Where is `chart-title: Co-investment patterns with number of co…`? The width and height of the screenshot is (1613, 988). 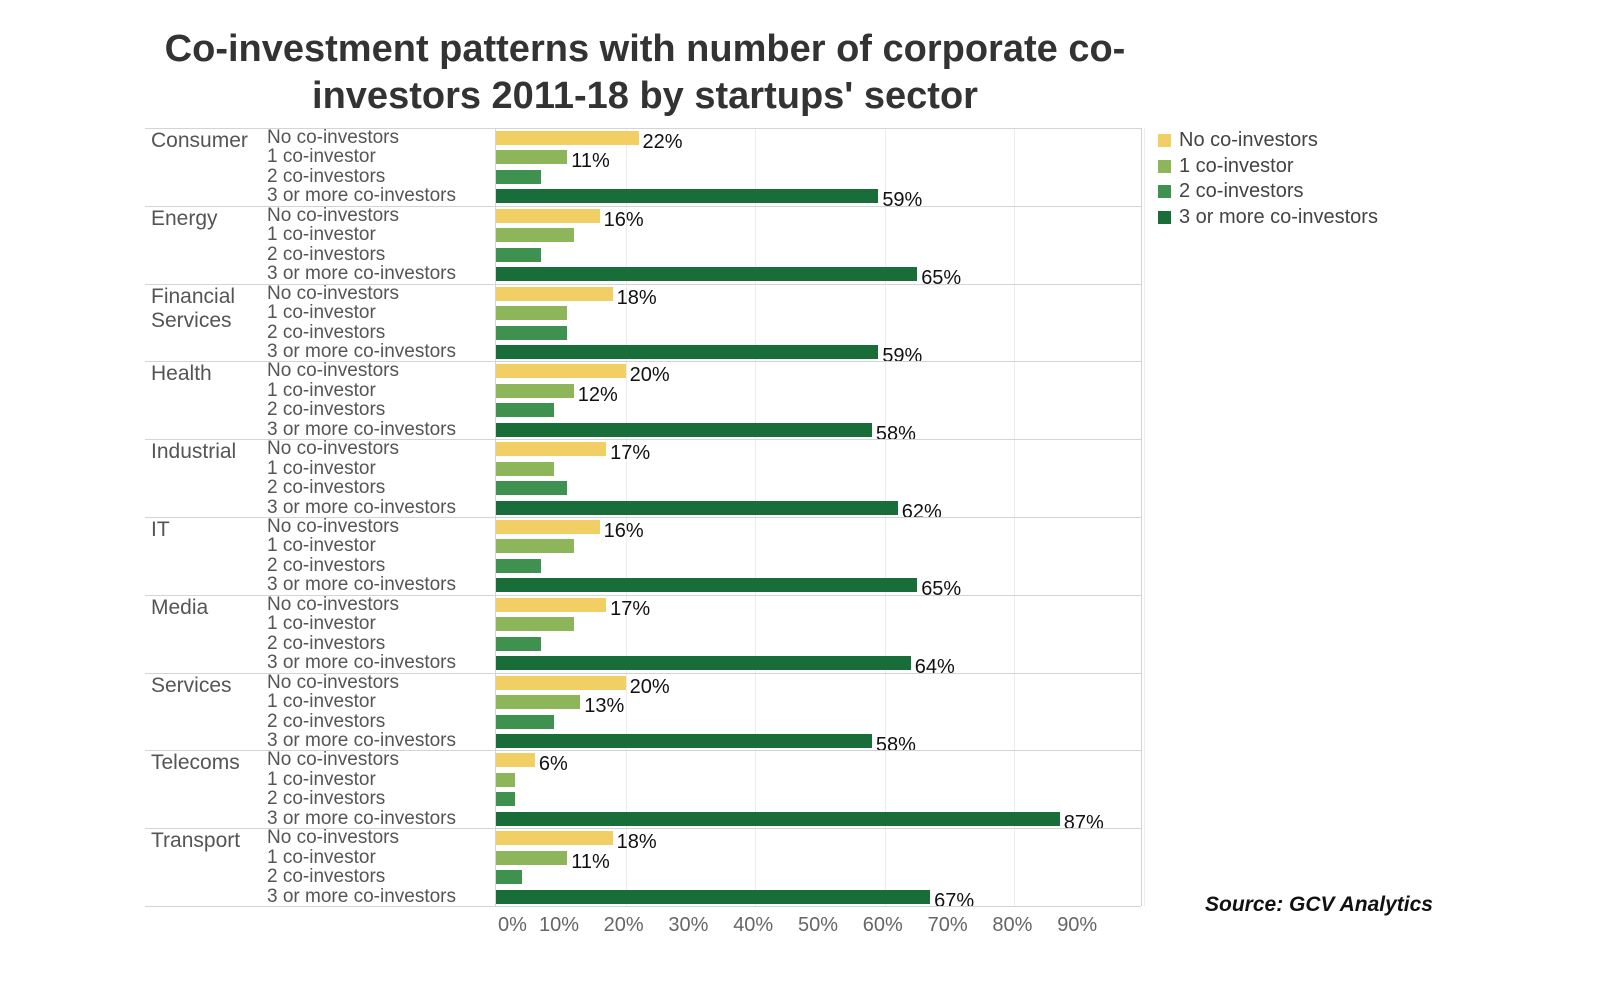 chart-title: Co-investment patterns with number of co… is located at coordinates (645, 72).